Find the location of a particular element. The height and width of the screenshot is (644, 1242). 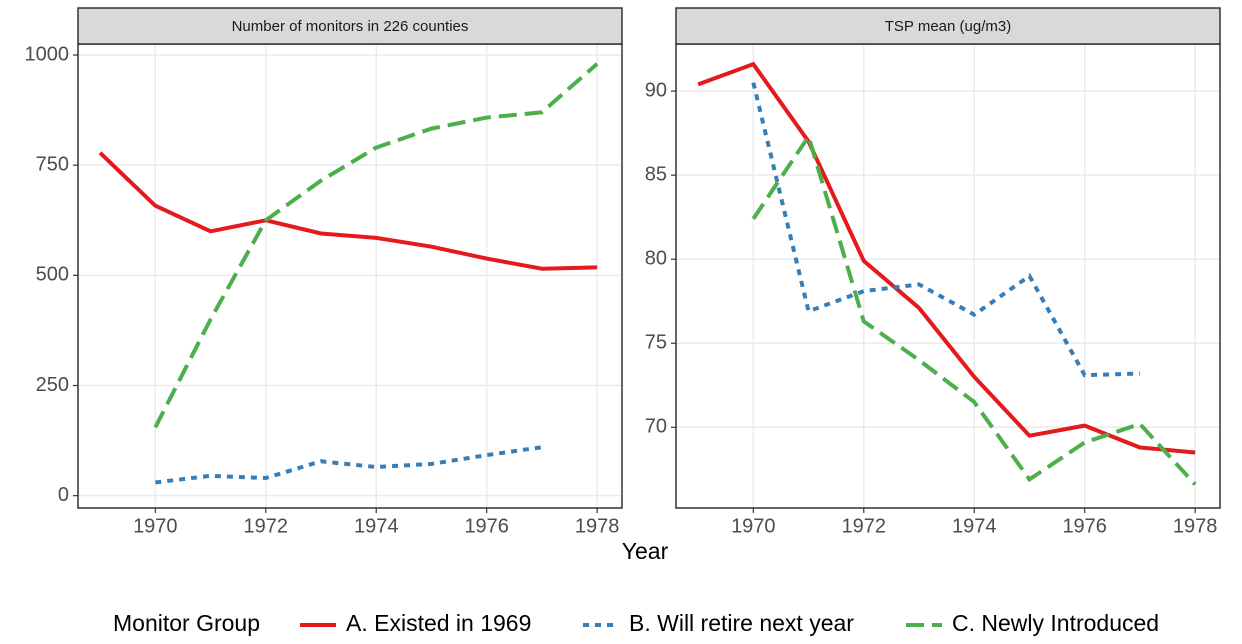

legend-title: Monitor Group is located at coordinates (186, 623).